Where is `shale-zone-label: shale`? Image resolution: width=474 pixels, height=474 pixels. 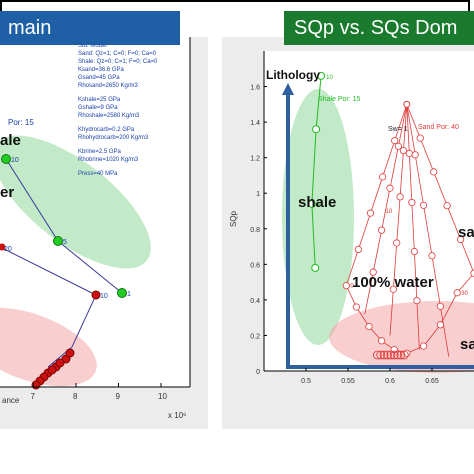
shale-zone-label: shale is located at coordinates (317, 202).